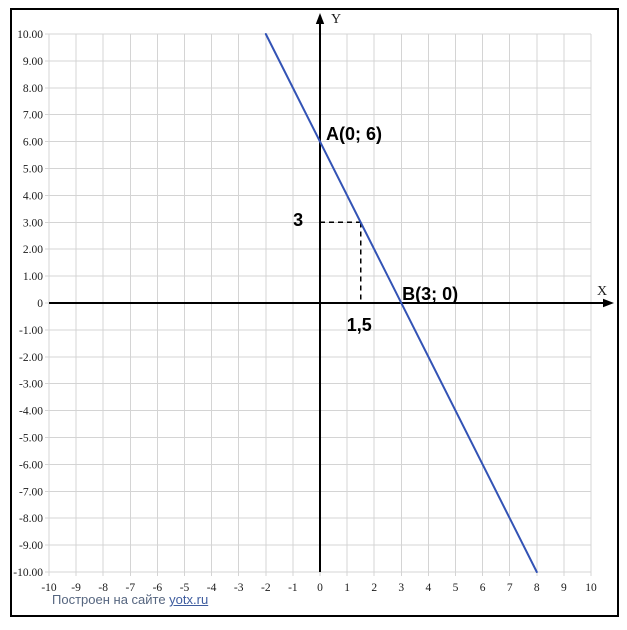  I want to click on watermark-text: Построен на сайте, so click(111, 599).